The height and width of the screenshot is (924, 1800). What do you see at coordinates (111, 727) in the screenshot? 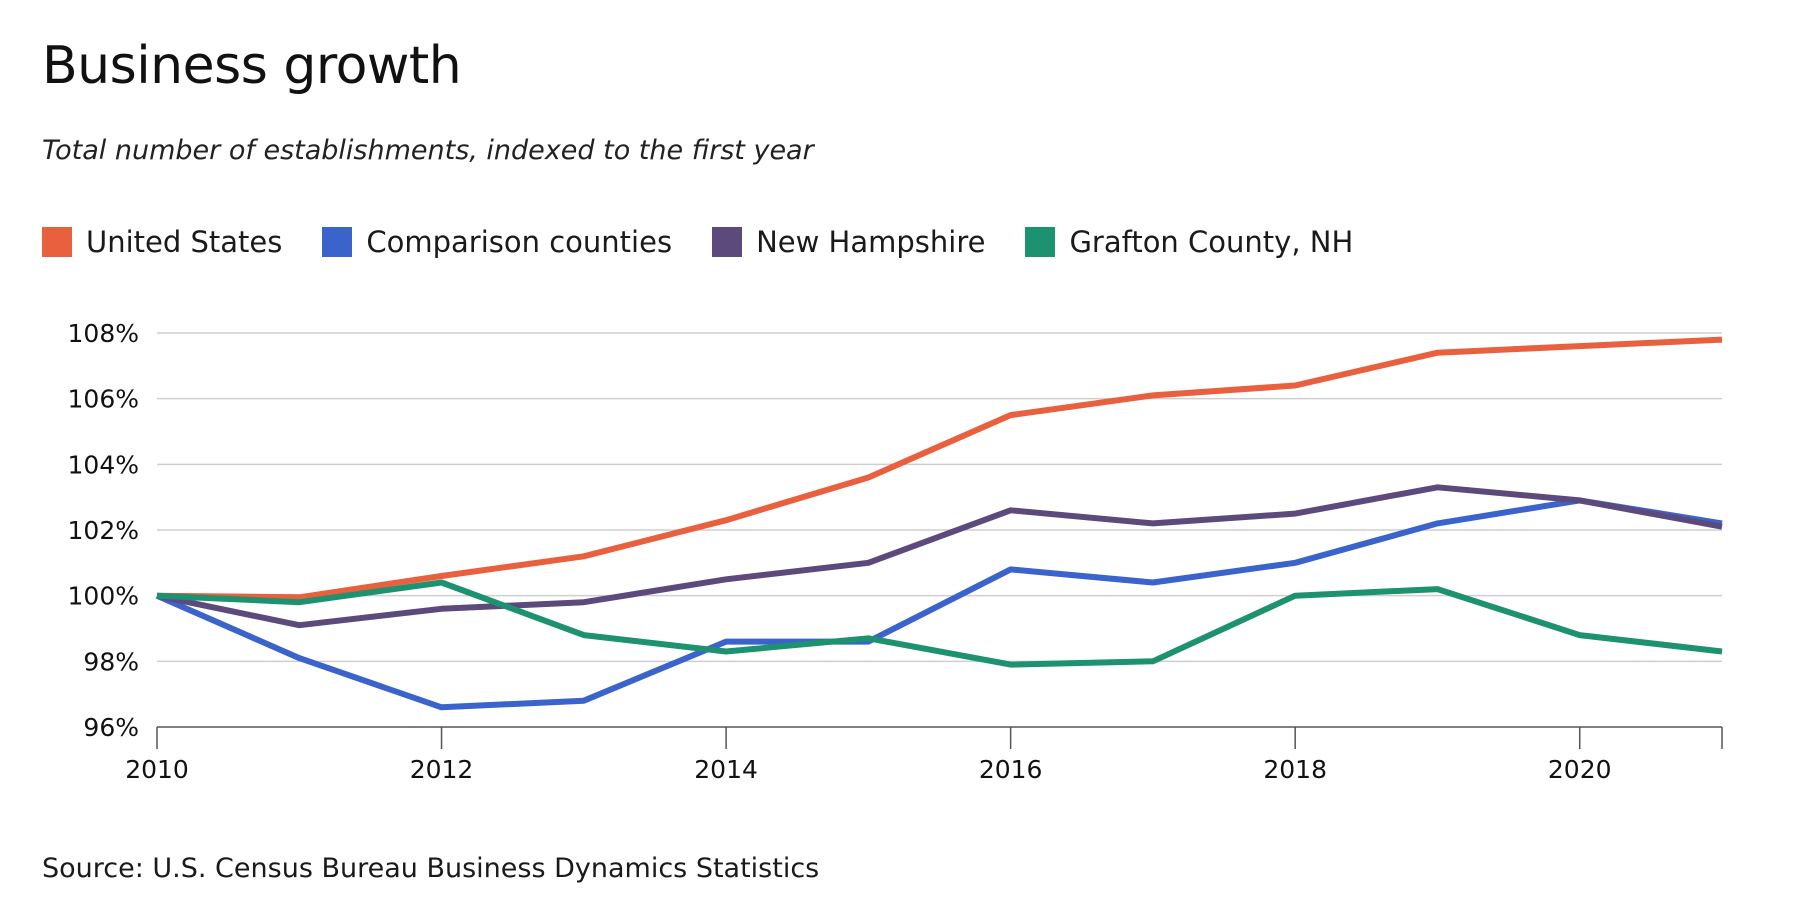
I see `y-tick-label: 96%` at bounding box center [111, 727].